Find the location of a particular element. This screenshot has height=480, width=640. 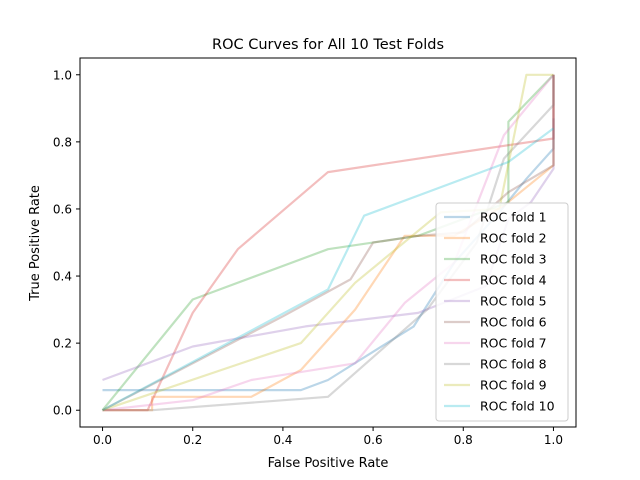

x-tick-label: 0.0 is located at coordinates (102, 440).